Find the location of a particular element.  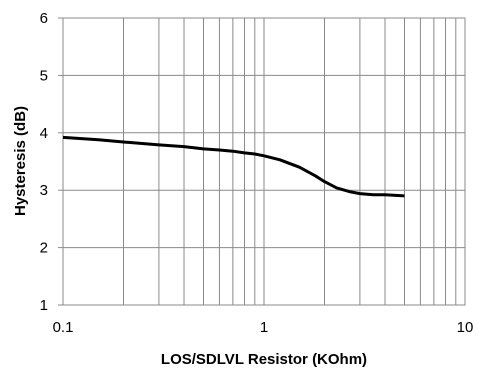

y-tick-label: 1 is located at coordinates (44, 305).